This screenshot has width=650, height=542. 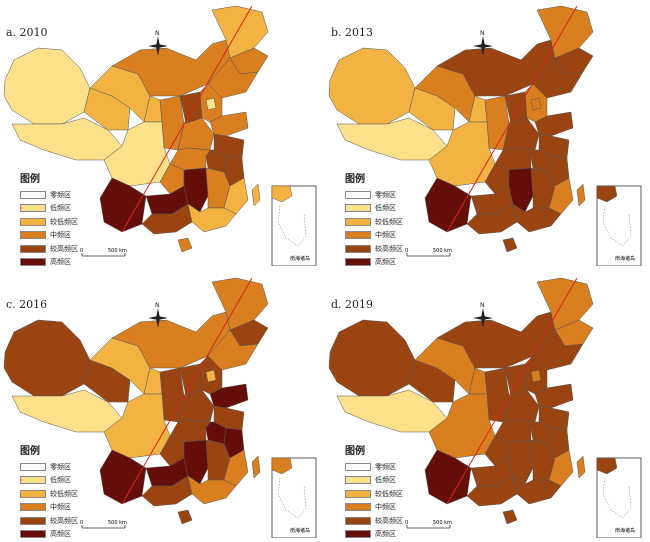 I want to click on province-xinjiang, so click(x=372, y=358).